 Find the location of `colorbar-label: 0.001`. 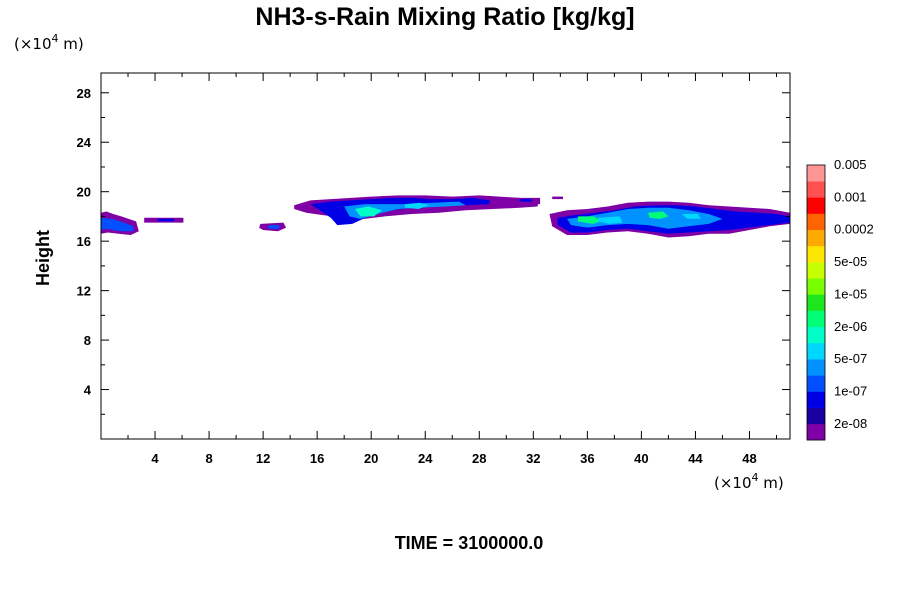

colorbar-label: 0.001 is located at coordinates (850, 196).